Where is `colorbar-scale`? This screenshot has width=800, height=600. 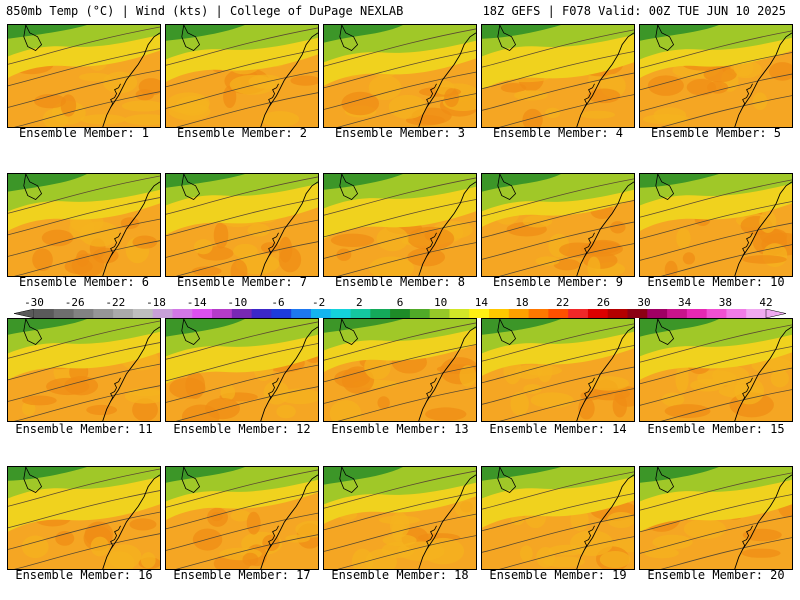
colorbar-scale is located at coordinates (400, 313).